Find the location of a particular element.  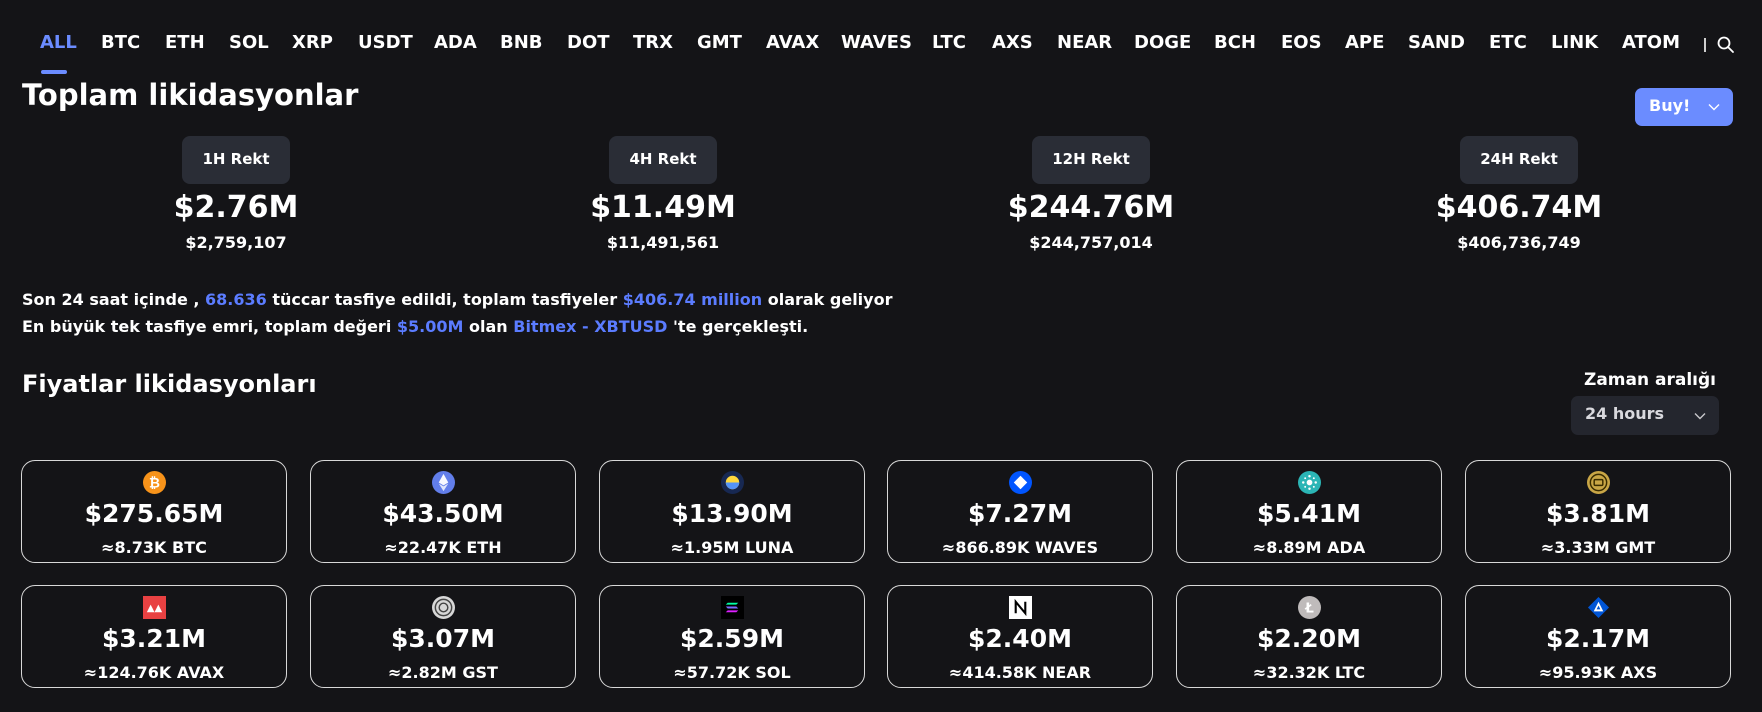

liquidation-amount: ≈124.76K AVAX is located at coordinates (154, 672).